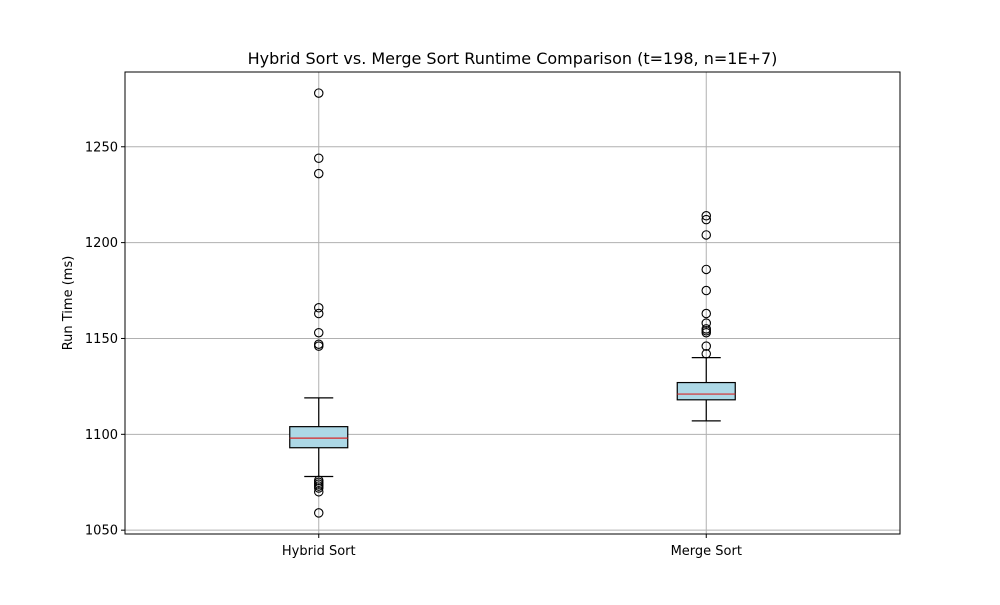  Describe the element at coordinates (101, 339) in the screenshot. I see `y-tick-label: 1150` at that location.